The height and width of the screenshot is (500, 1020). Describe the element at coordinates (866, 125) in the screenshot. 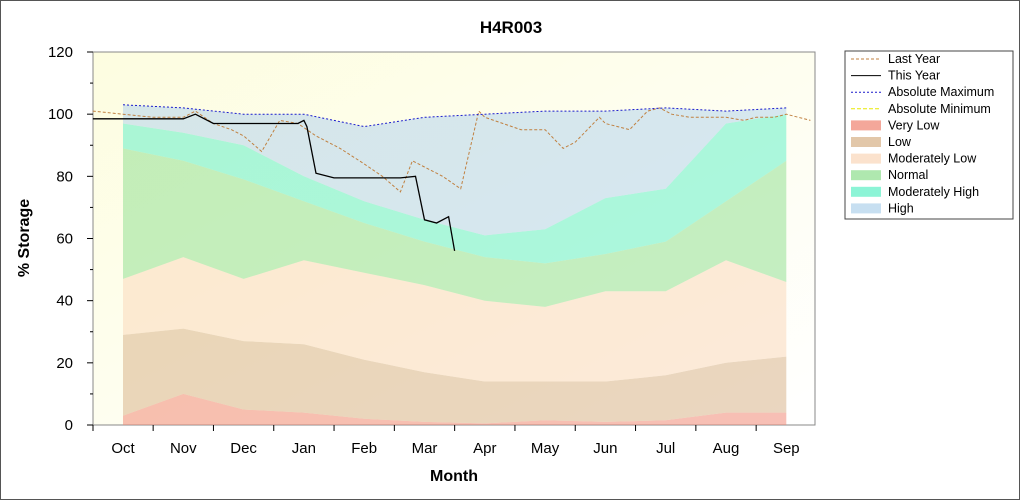

I see `legend-swatch-very-low` at that location.